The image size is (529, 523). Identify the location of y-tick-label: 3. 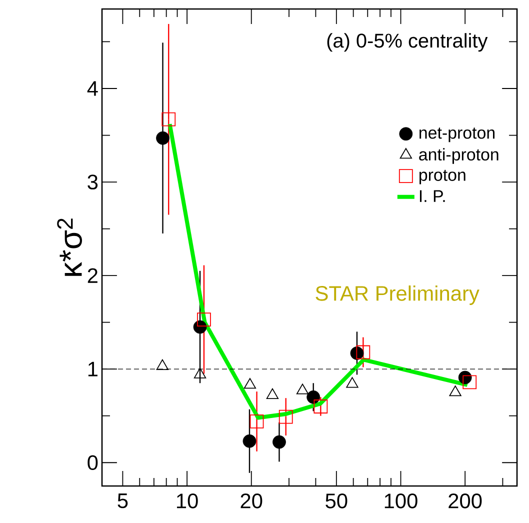
(93, 182).